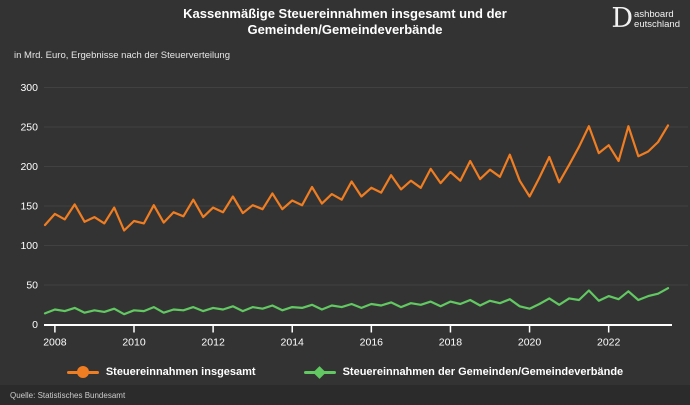  I want to click on y-axis-label-100: 100, so click(29, 246).